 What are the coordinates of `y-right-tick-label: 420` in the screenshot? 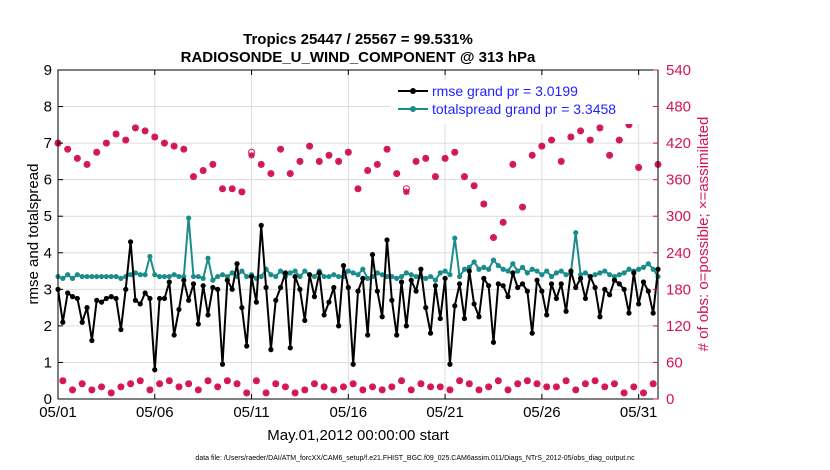 It's located at (678, 143).